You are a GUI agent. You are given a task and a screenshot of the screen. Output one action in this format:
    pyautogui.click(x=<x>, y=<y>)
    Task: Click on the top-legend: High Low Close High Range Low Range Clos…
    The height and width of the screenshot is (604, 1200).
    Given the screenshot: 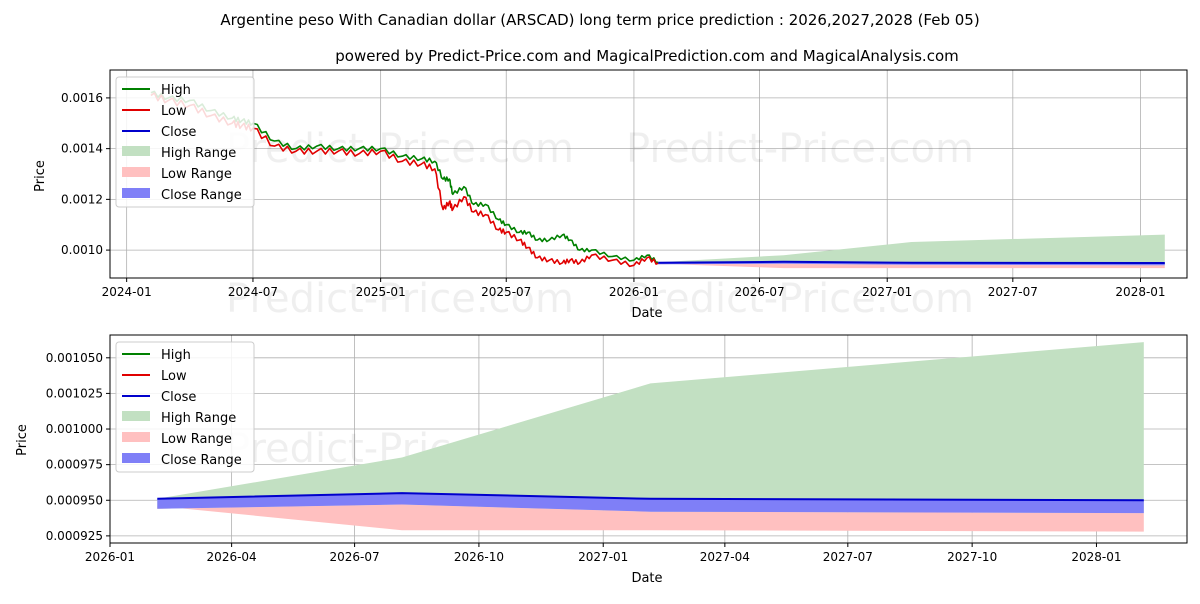 What is the action you would take?
    pyautogui.click(x=185, y=142)
    